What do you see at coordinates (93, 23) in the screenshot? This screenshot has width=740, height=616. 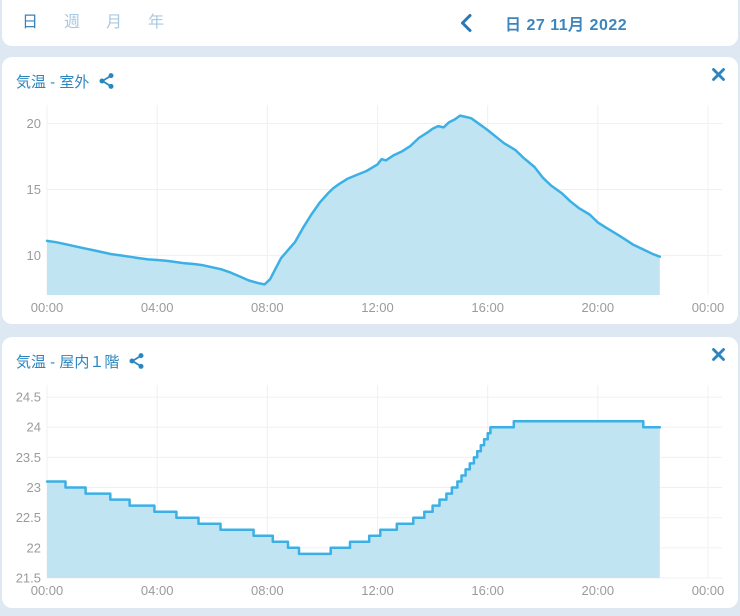 I see `period-tabs: 日 週 月 年` at bounding box center [93, 23].